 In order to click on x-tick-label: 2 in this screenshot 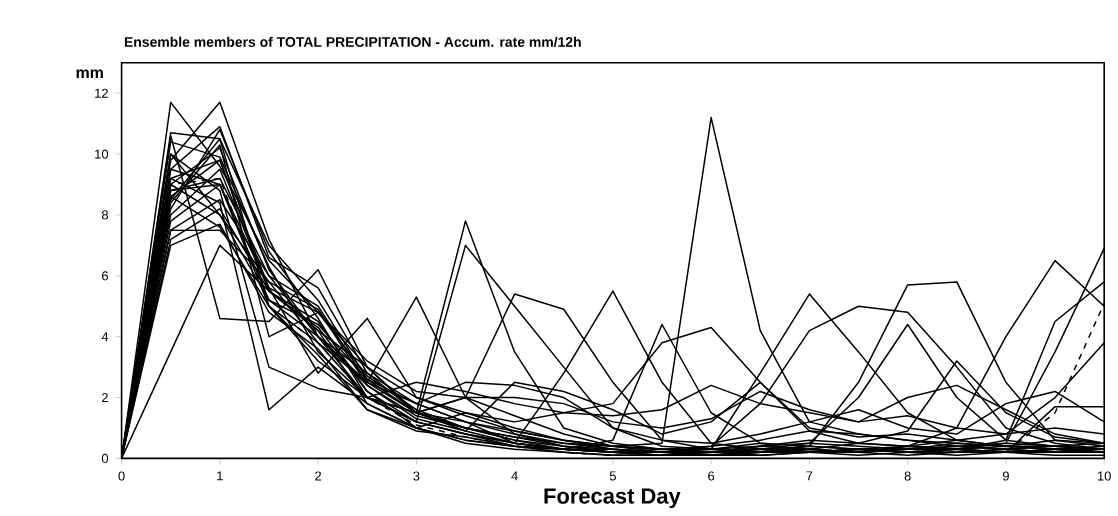, I will do `click(318, 476)`.